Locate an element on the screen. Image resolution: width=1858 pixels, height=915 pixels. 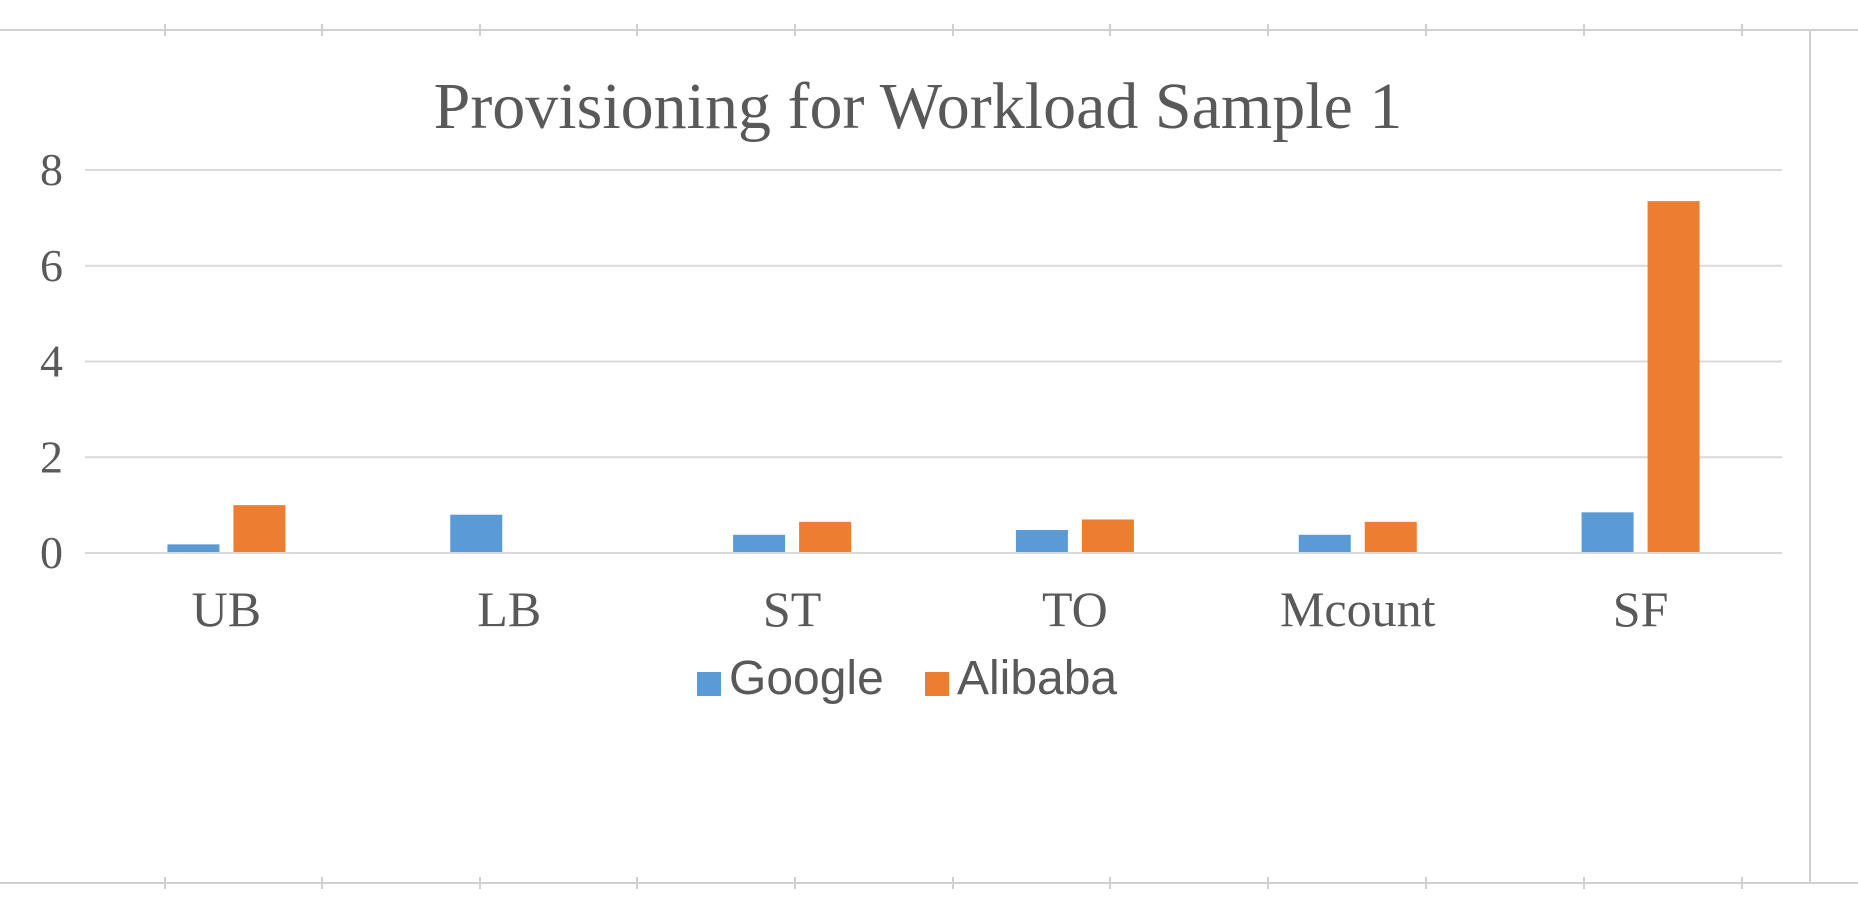
legend-swatch-google is located at coordinates (709, 684).